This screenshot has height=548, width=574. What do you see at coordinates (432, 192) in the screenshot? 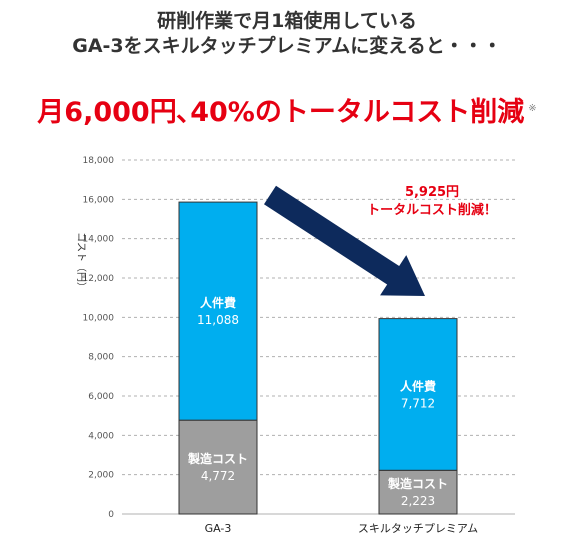
I see `annotation-amount: 5,925円` at bounding box center [432, 192].